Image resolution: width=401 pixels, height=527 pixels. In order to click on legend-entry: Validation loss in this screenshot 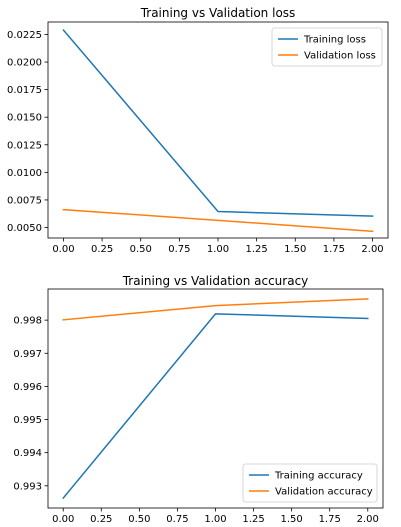, I will do `click(340, 56)`.